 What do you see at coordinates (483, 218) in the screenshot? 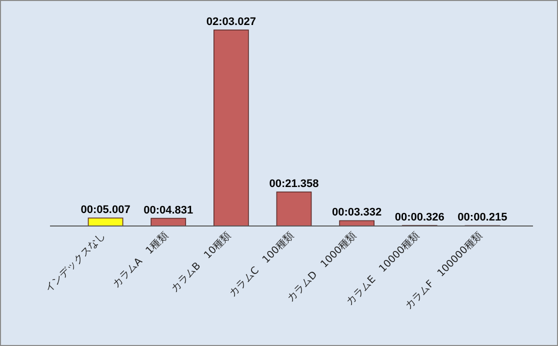
I see `data-label: 00:00.215` at bounding box center [483, 218].